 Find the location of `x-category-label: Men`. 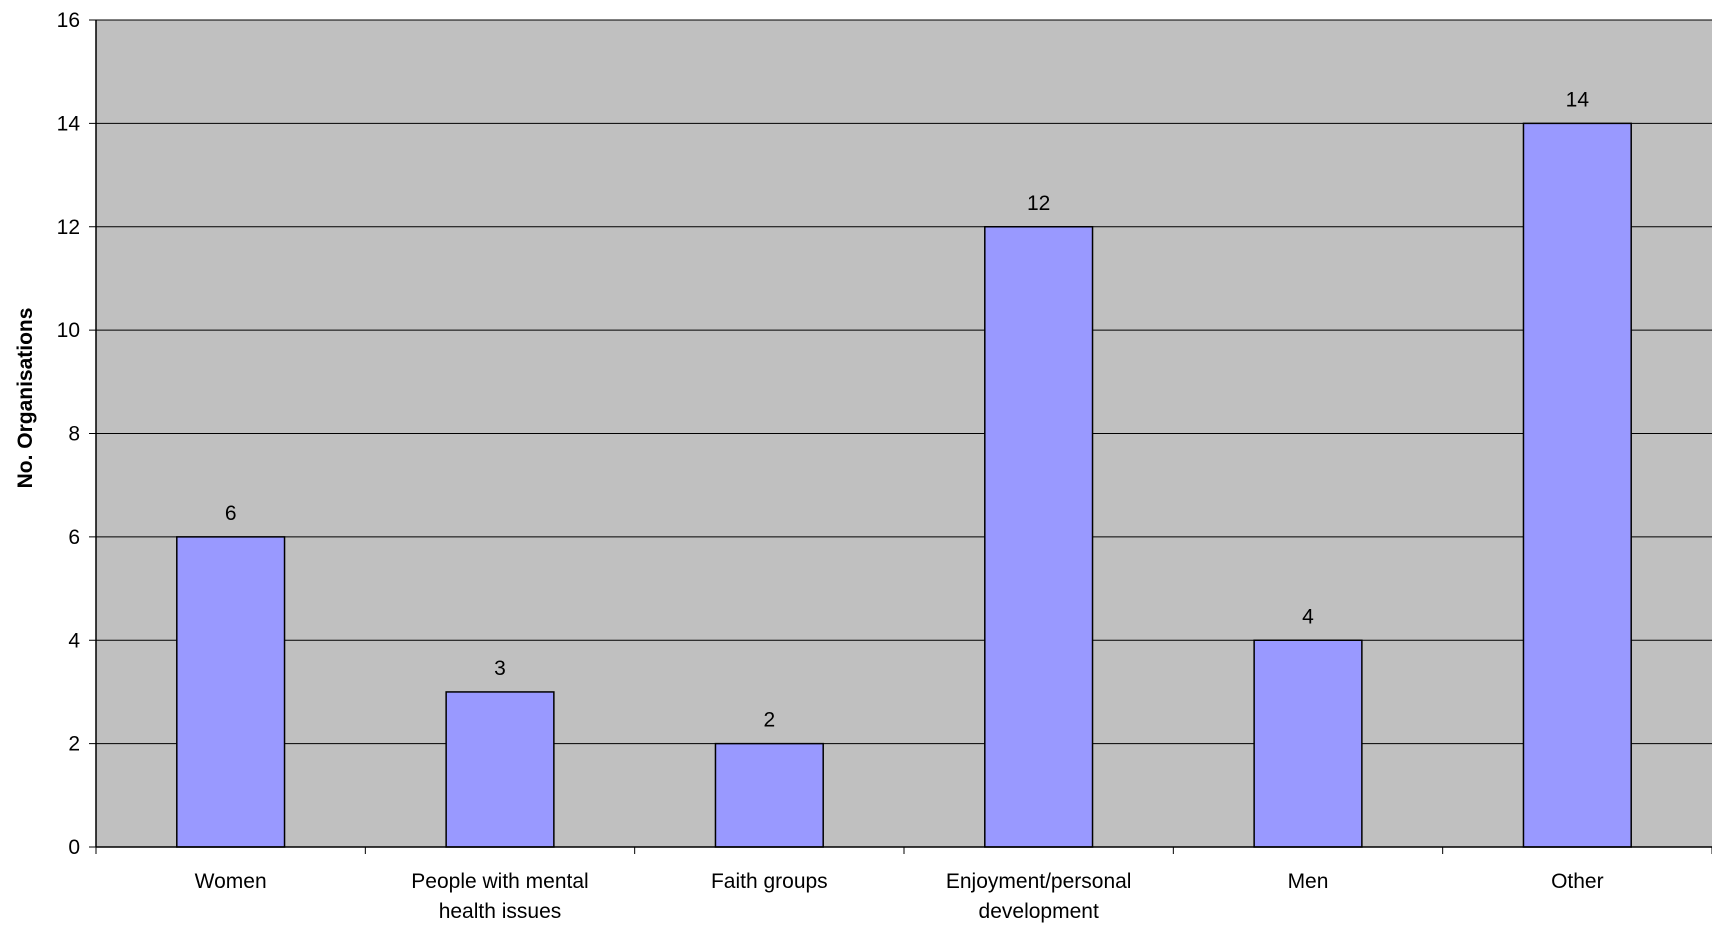

x-category-label: Men is located at coordinates (1308, 881).